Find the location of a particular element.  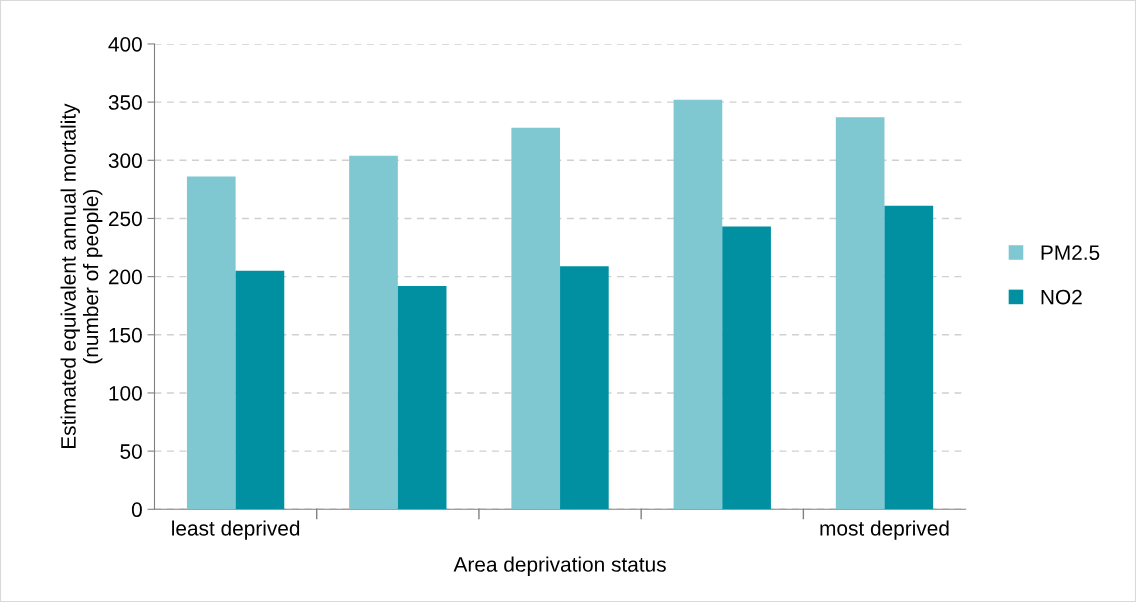

y-tick-label: 200 is located at coordinates (125, 277).